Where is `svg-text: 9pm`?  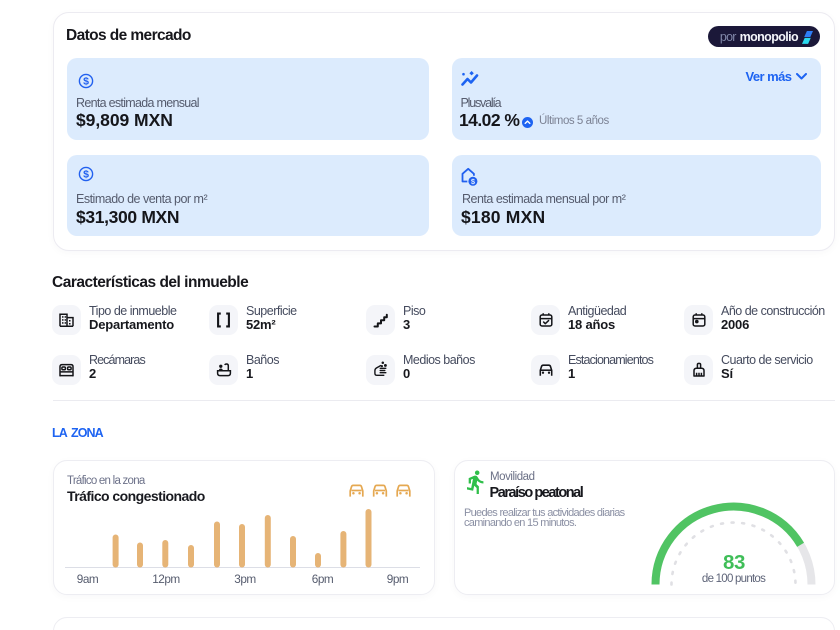
svg-text: 9pm is located at coordinates (398, 579).